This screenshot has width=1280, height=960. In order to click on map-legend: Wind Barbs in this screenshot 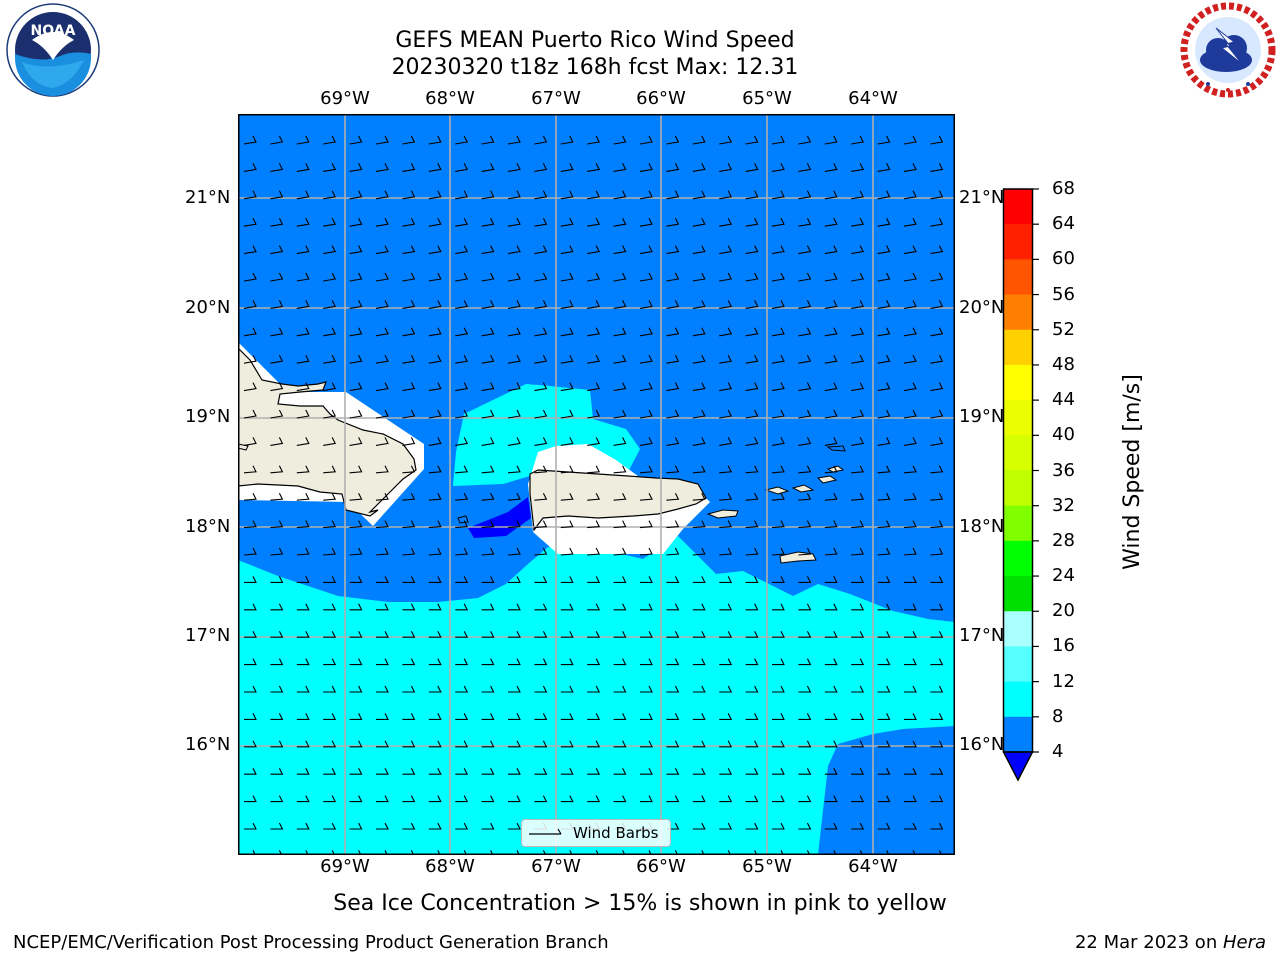, I will do `click(596, 833)`.